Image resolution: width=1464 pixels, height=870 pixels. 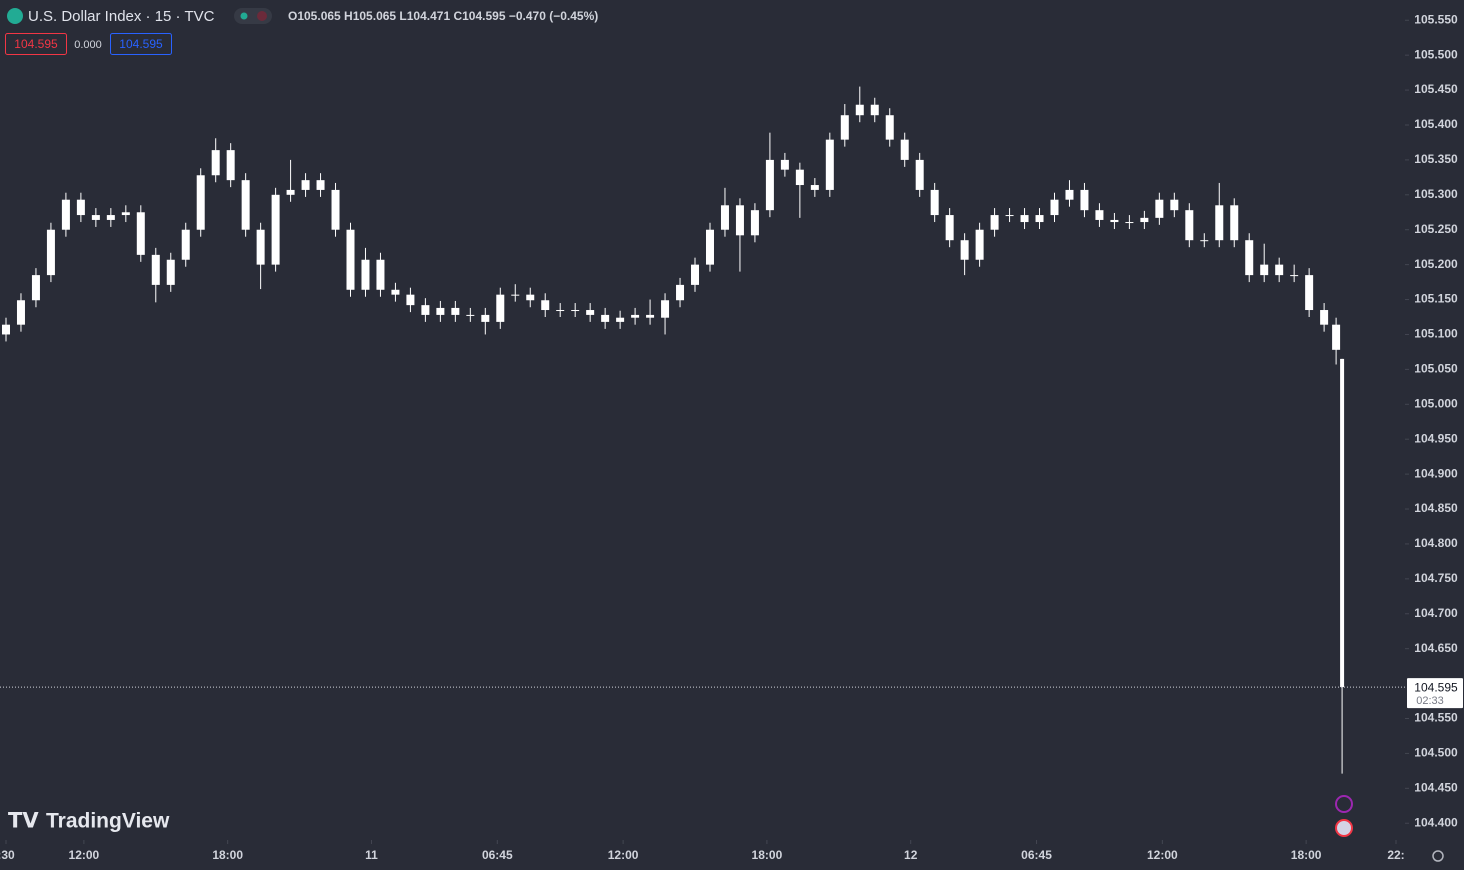 I want to click on sell-badge, so click(x=36, y=44).